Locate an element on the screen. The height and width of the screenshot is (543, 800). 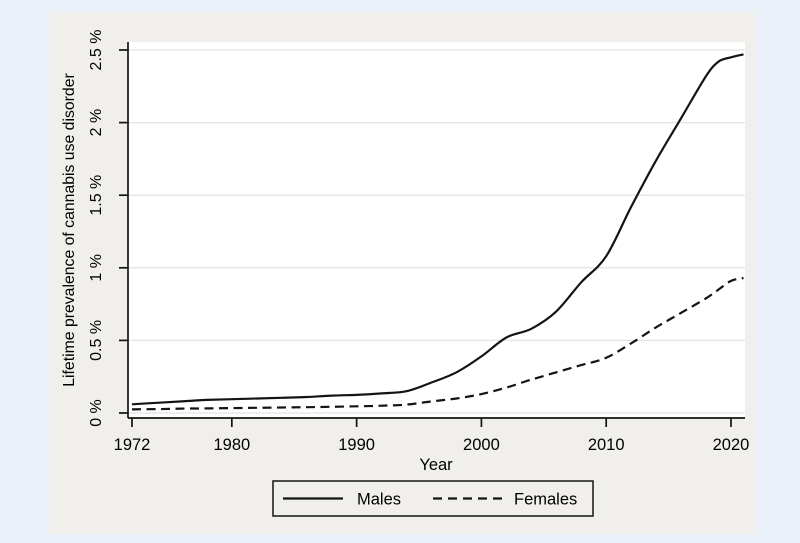
y-tick-label: 0.5 % is located at coordinates (96, 340).